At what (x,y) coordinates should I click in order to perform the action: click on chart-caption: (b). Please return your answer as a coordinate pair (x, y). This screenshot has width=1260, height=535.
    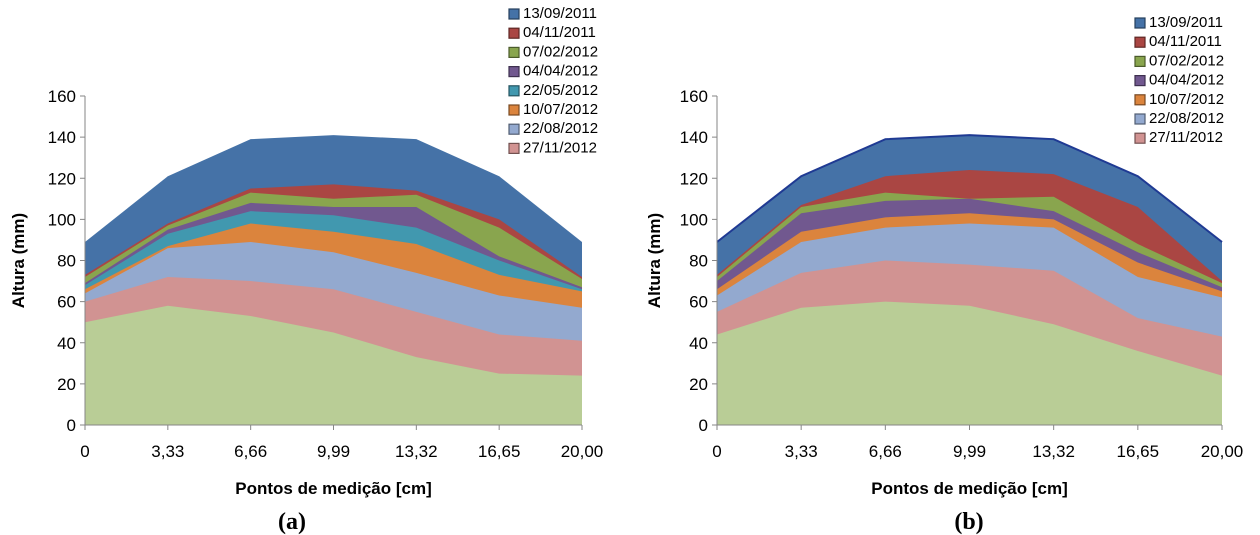
    Looking at the image, I should click on (968, 522).